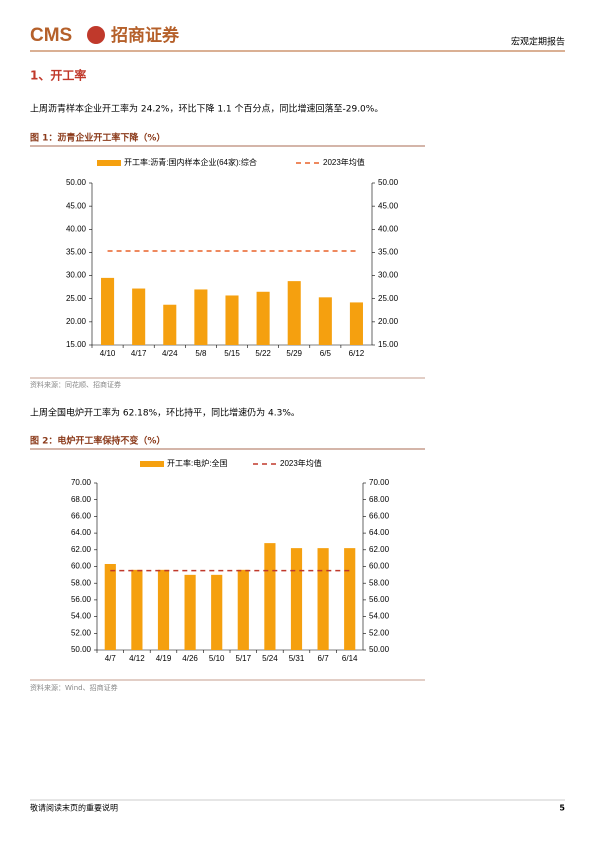 This screenshot has height=845, width=595. What do you see at coordinates (538, 42) in the screenshot?
I see `report-type: 宏观定期报告` at bounding box center [538, 42].